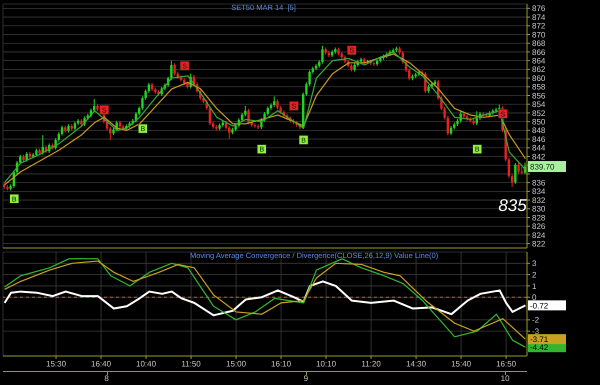  I want to click on y-tick-label: 3, so click(534, 263).